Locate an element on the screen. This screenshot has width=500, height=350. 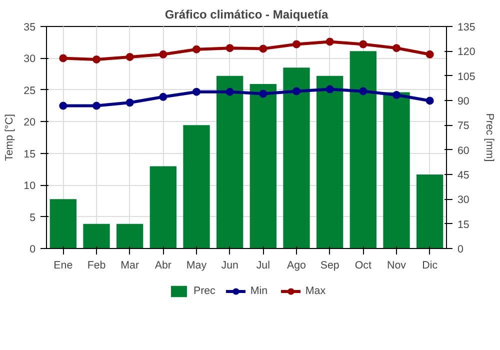
legend-label: Prec is located at coordinates (204, 291).